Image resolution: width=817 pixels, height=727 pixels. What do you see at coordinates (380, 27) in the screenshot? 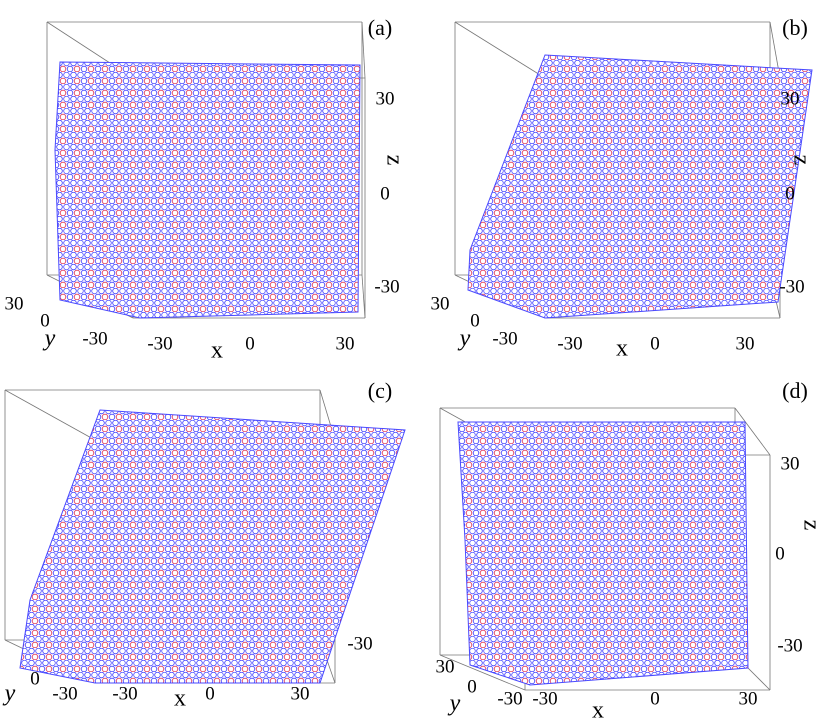
I see `panel-label: (a)` at bounding box center [380, 27].